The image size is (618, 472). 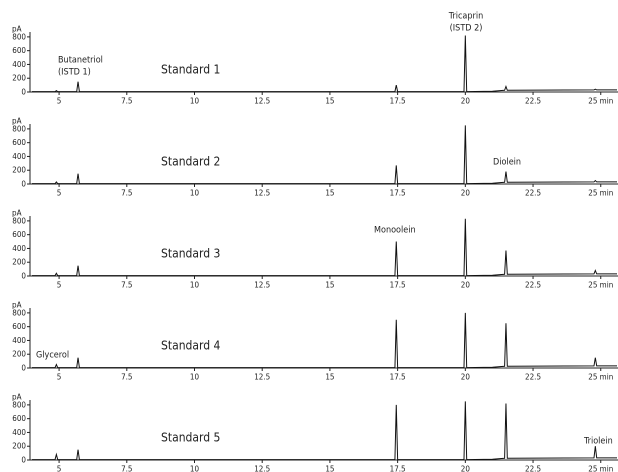 I want to click on peak-label: Butanetriol, so click(x=80, y=61).